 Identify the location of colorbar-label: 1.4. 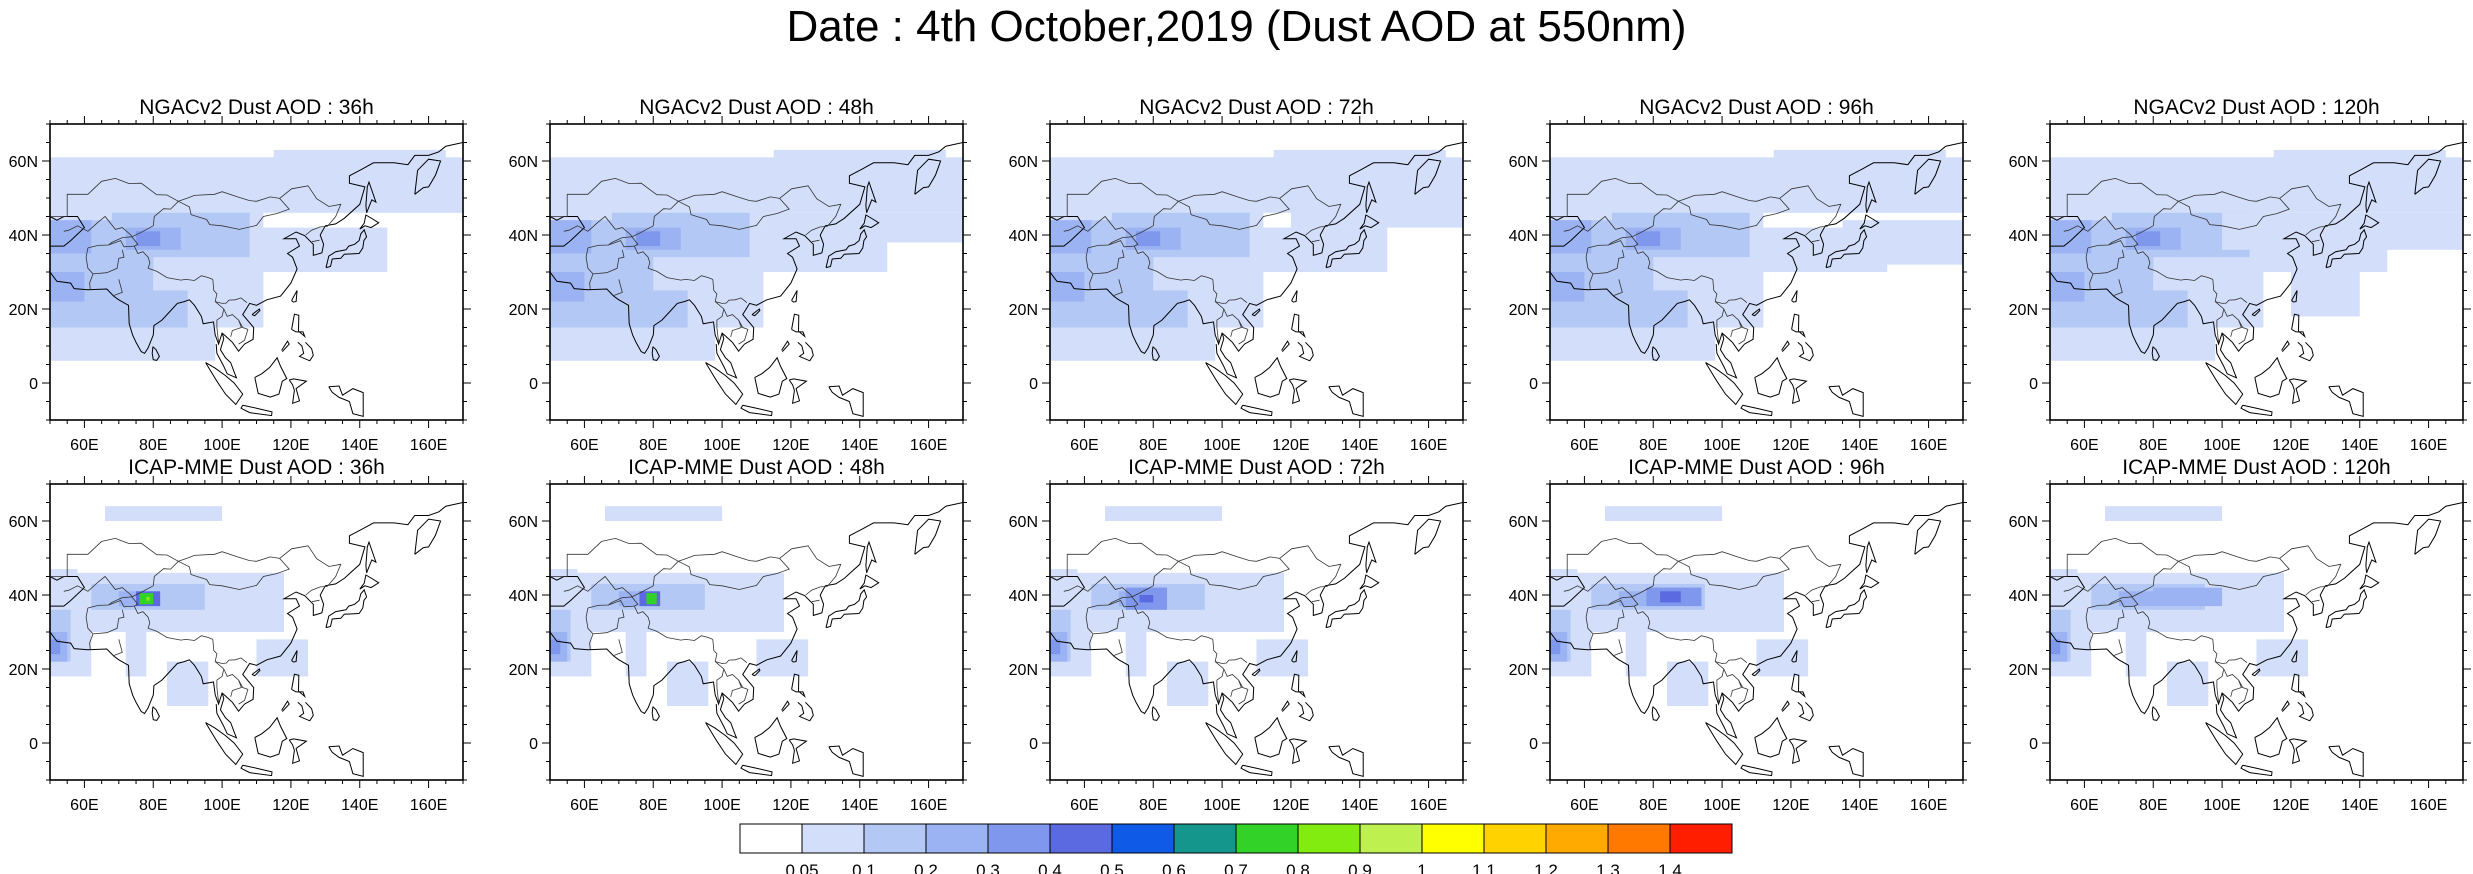
(1670, 867).